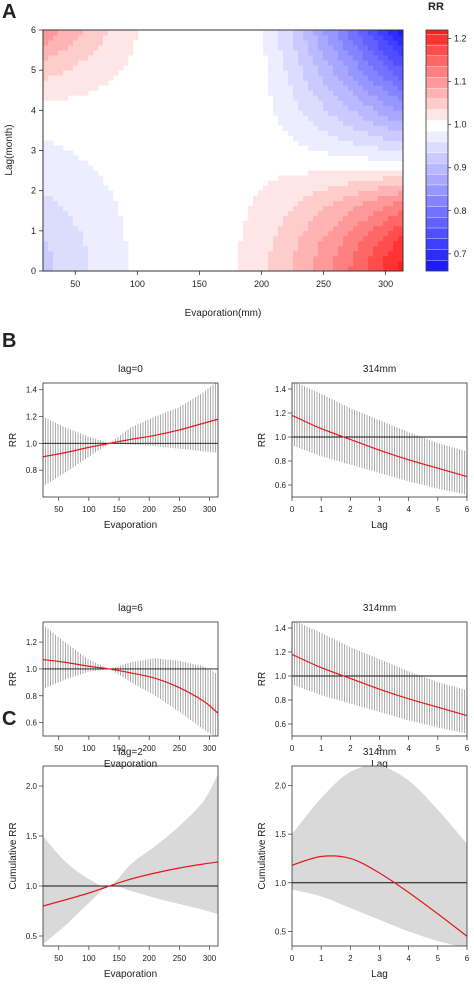  Describe the element at coordinates (321, 748) in the screenshot. I see `panel4-x-tick-label: 1` at that location.